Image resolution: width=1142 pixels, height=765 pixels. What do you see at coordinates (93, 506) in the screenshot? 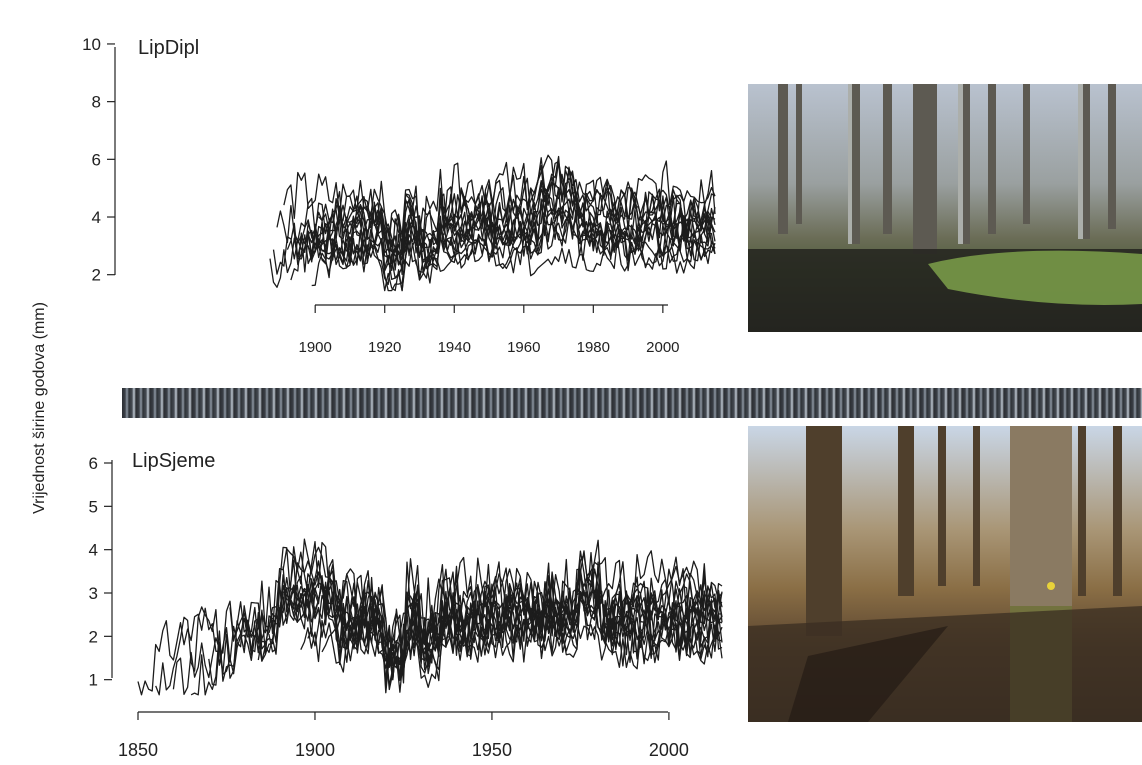
I see `y-tick-label: 5` at bounding box center [93, 506].